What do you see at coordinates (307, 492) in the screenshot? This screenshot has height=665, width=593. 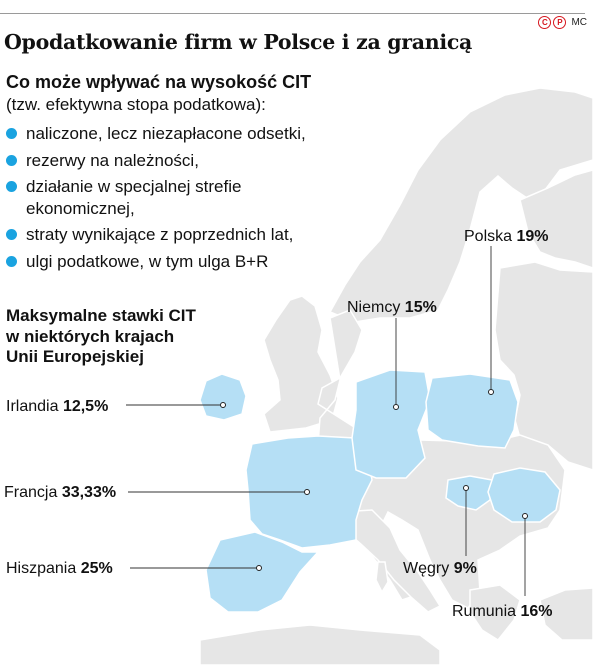 I see `marker-francja` at bounding box center [307, 492].